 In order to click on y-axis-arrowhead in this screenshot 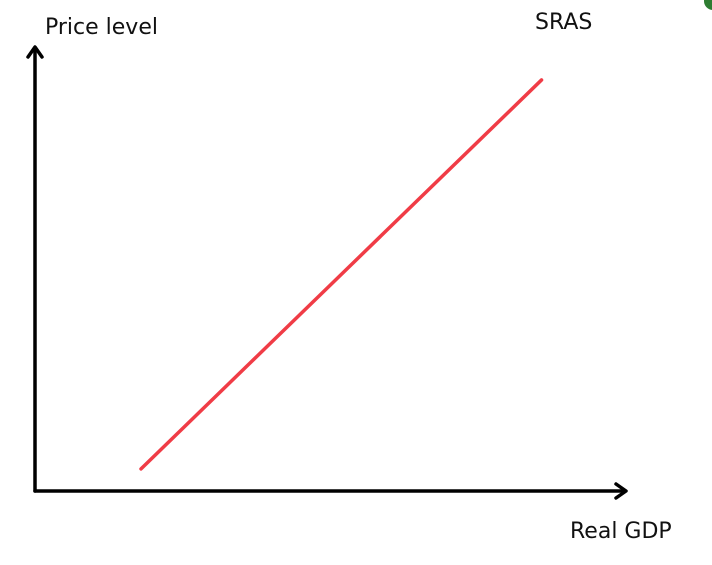, I will do `click(35, 52)`.